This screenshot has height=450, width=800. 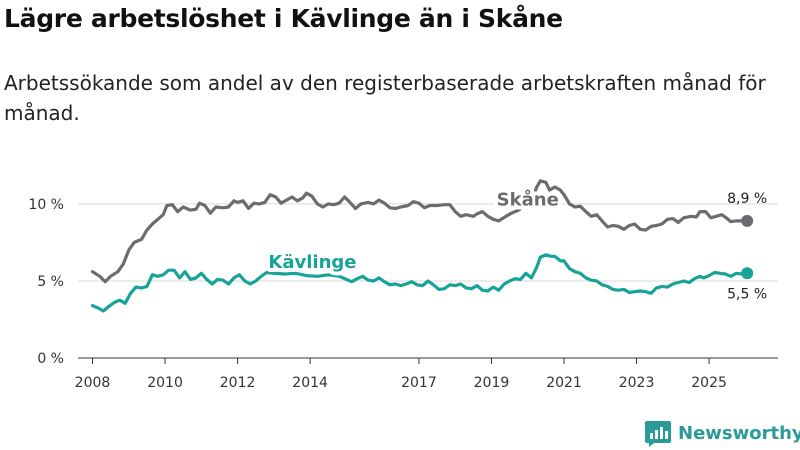 I want to click on x-tick-label: 2012, so click(x=238, y=383).